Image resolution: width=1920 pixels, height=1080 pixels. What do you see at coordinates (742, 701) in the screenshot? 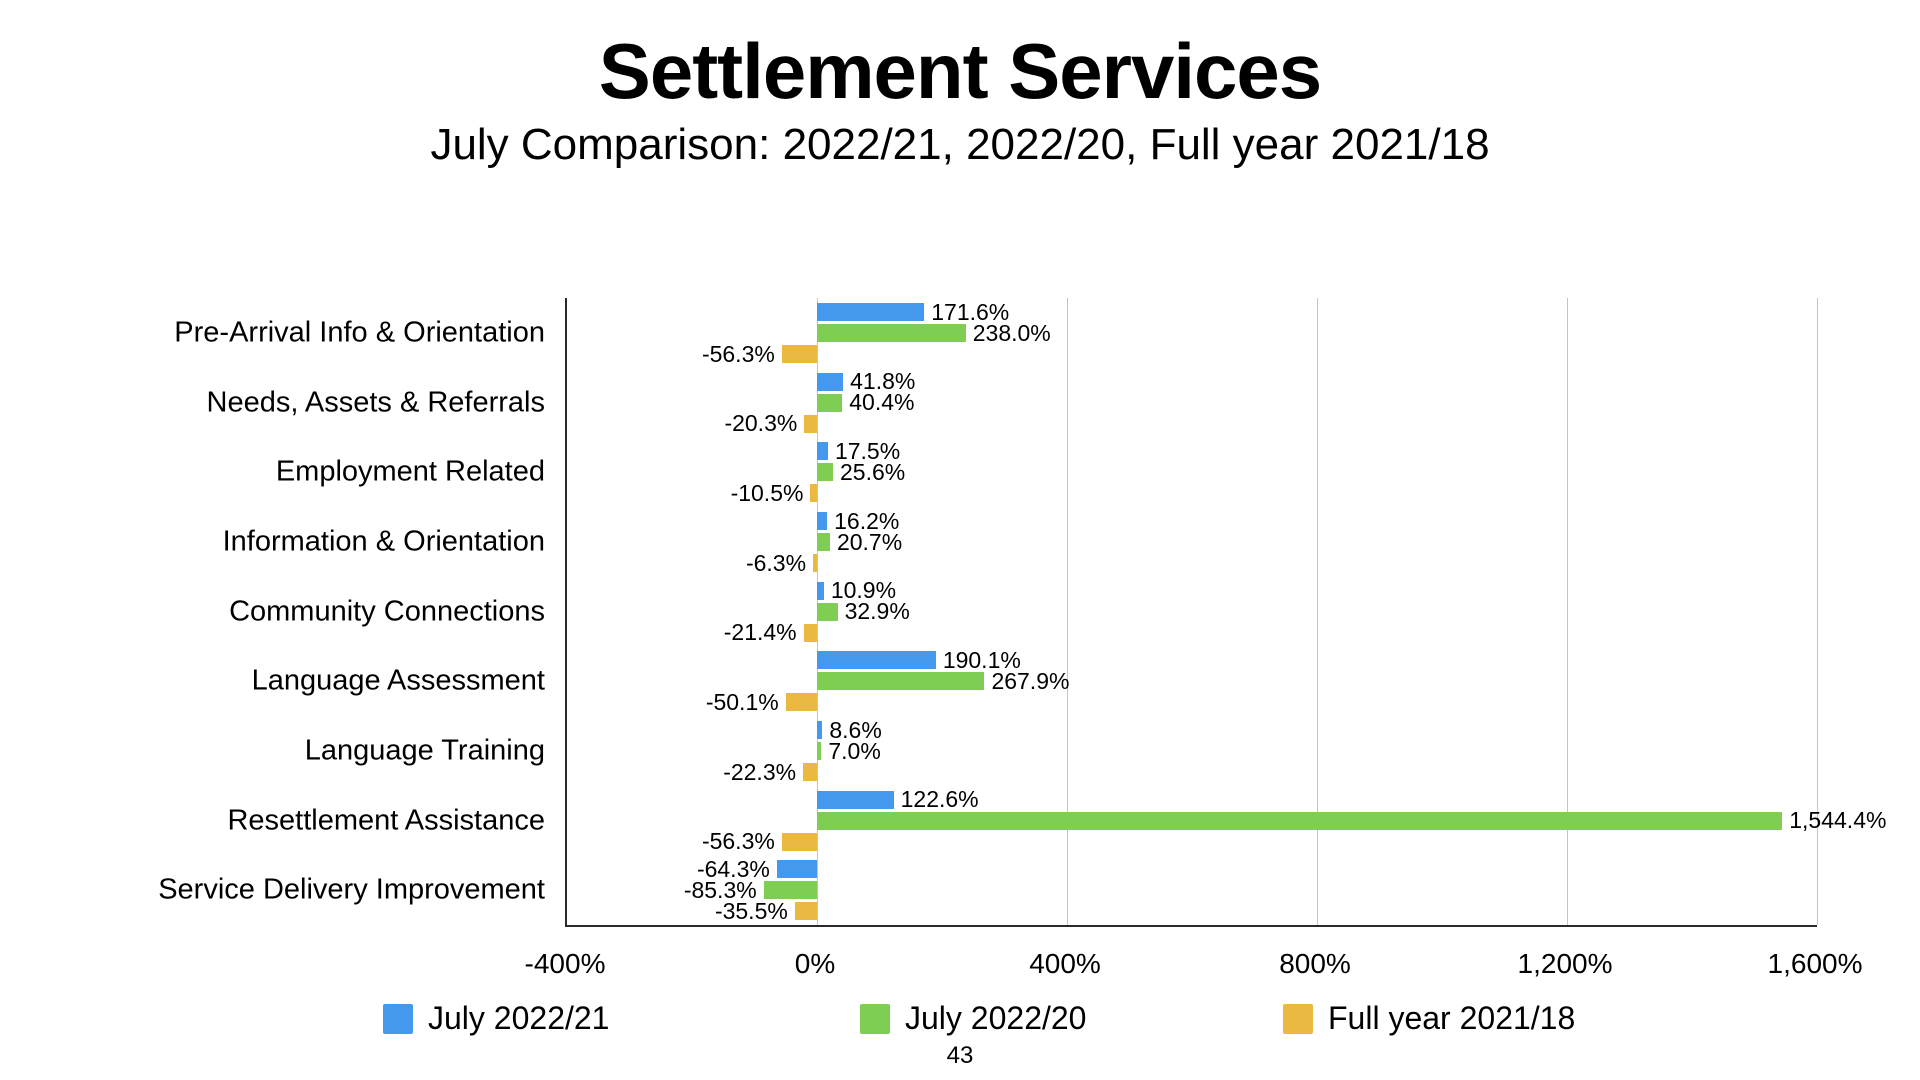
I see `bar-value-label: -50.1%` at bounding box center [742, 701].